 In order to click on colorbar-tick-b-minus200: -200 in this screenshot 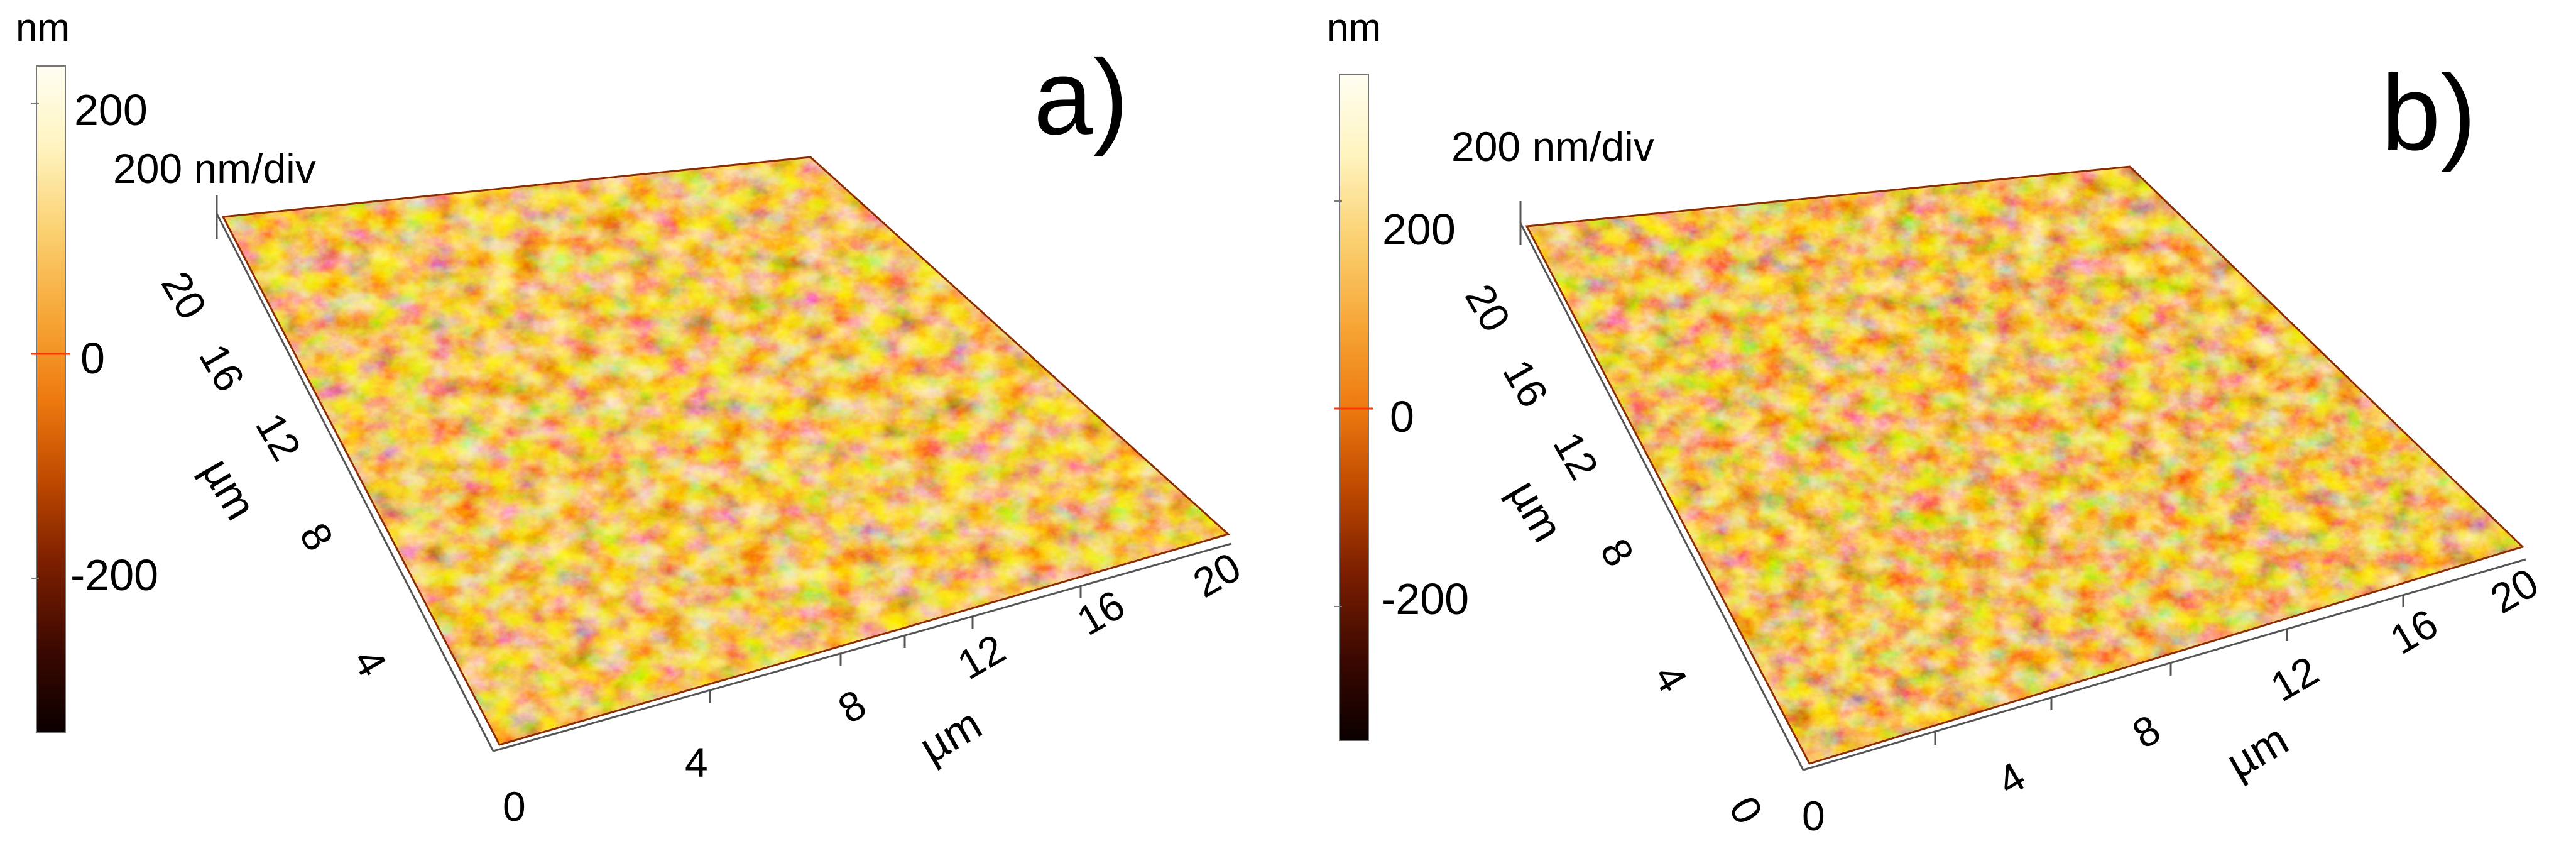, I will do `click(1425, 598)`.